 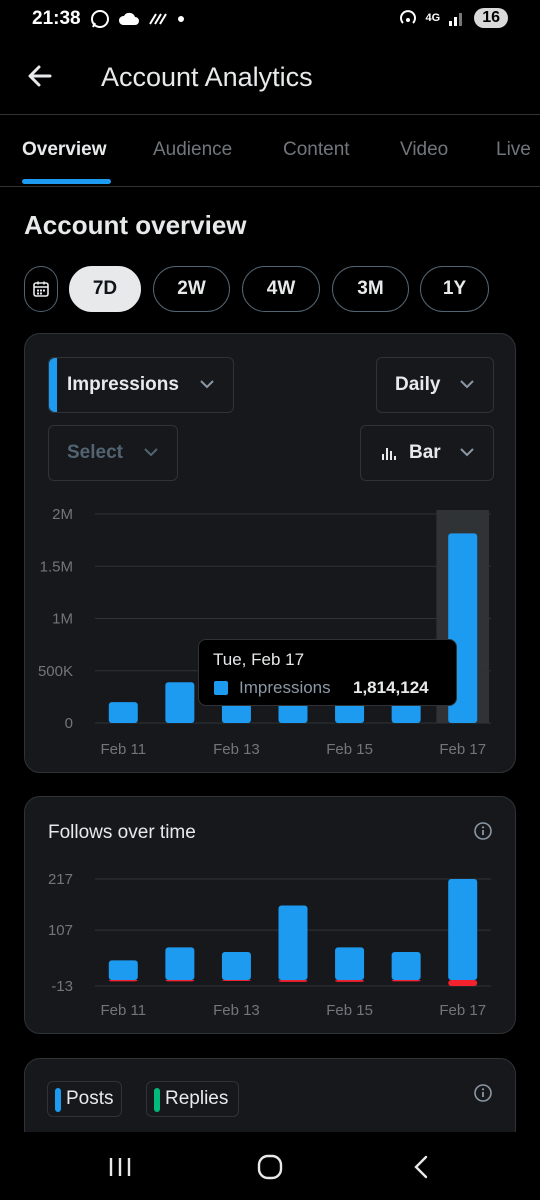 What do you see at coordinates (207, 77) in the screenshot?
I see `page-title: Account Analytics` at bounding box center [207, 77].